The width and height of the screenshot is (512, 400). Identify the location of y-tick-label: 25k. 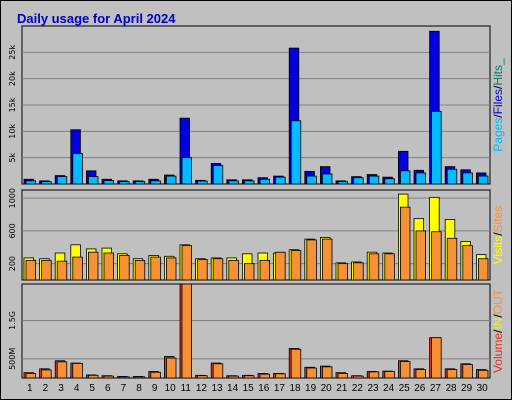
(12, 52).